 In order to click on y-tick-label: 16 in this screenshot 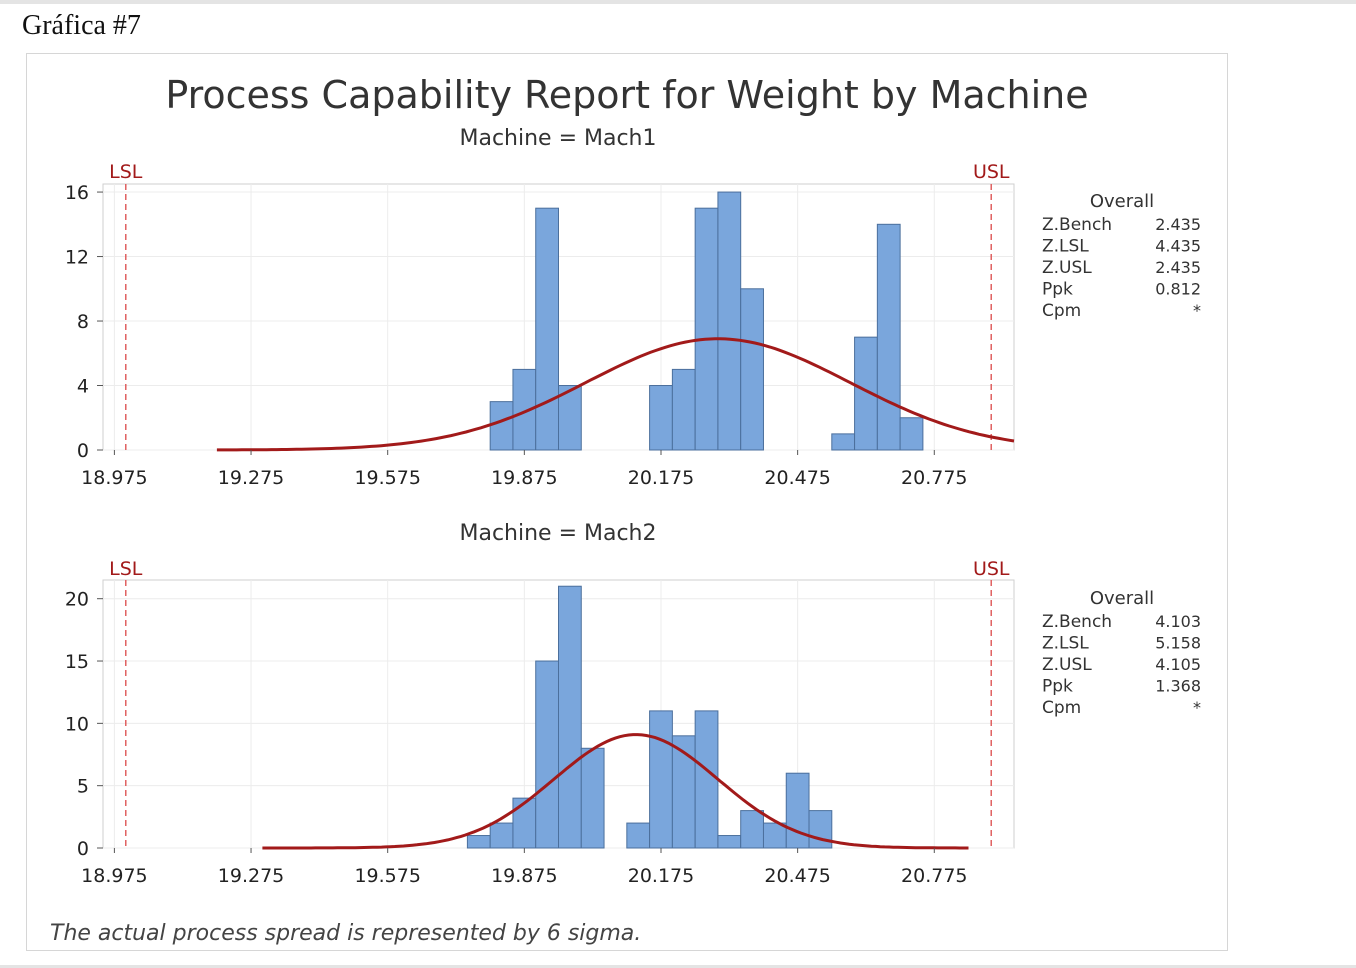, I will do `click(77, 193)`.